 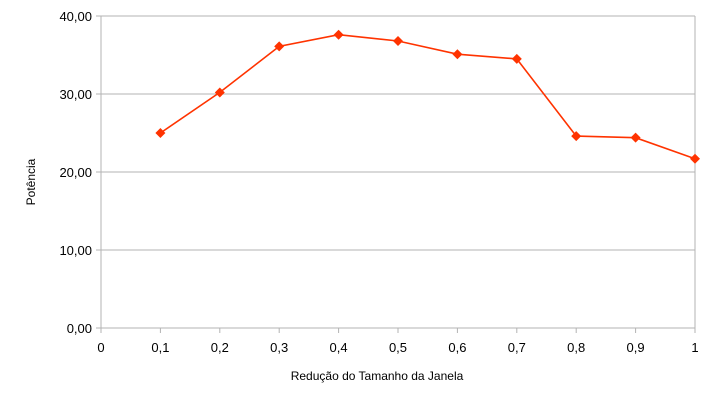 What do you see at coordinates (31, 181) in the screenshot?
I see `y-axis-title: Potência` at bounding box center [31, 181].